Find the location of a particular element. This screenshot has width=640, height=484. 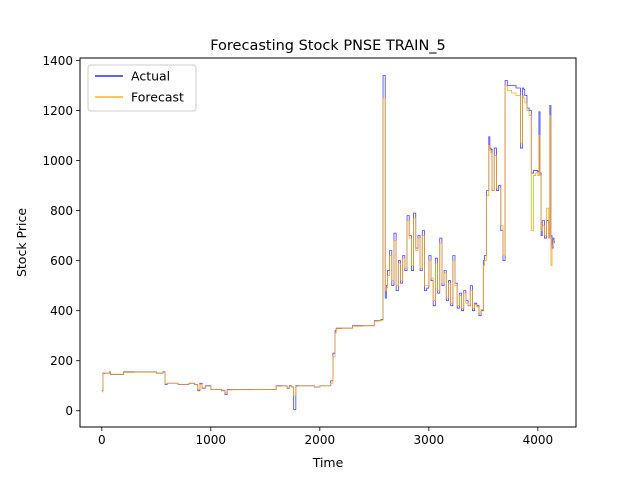

x-tick-label: 2000 is located at coordinates (320, 440).